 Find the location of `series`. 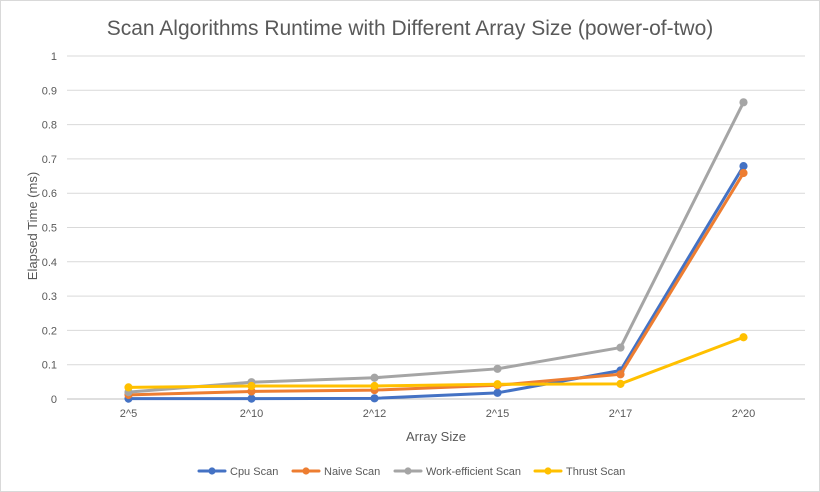

series is located at coordinates (436, 362).